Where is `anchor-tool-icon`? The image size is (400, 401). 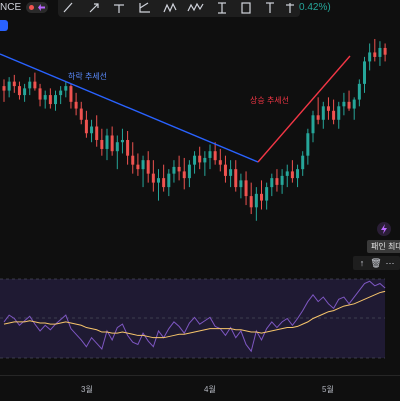 anchor-tool-icon is located at coordinates (290, 8).